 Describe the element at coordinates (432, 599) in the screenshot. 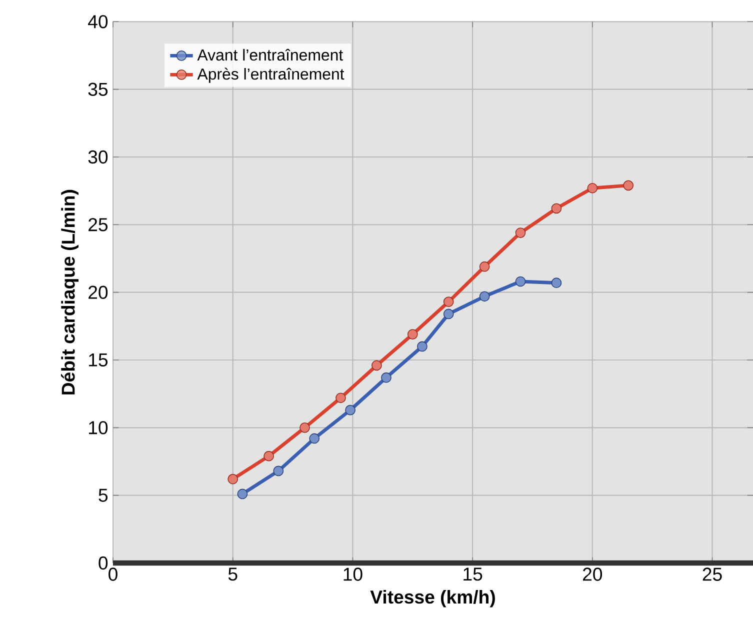

I see `x-axis-title: Vitesse (km/h)` at that location.